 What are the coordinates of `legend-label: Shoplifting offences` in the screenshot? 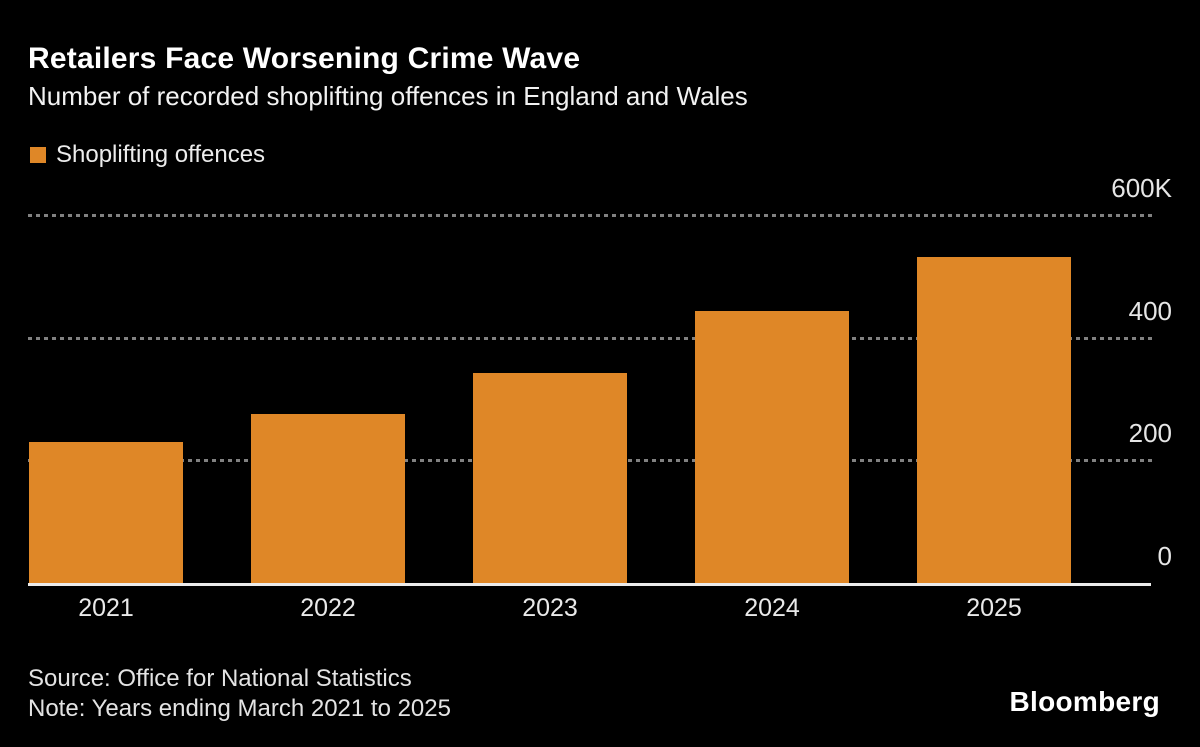 It's located at (161, 154).